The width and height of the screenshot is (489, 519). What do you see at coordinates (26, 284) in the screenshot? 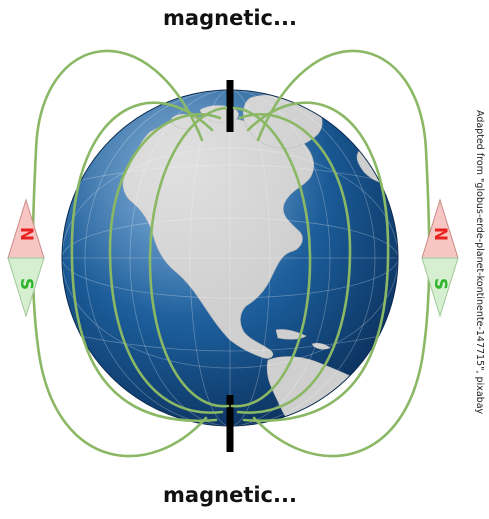
I see `compass-left-s-label: S` at bounding box center [26, 284].